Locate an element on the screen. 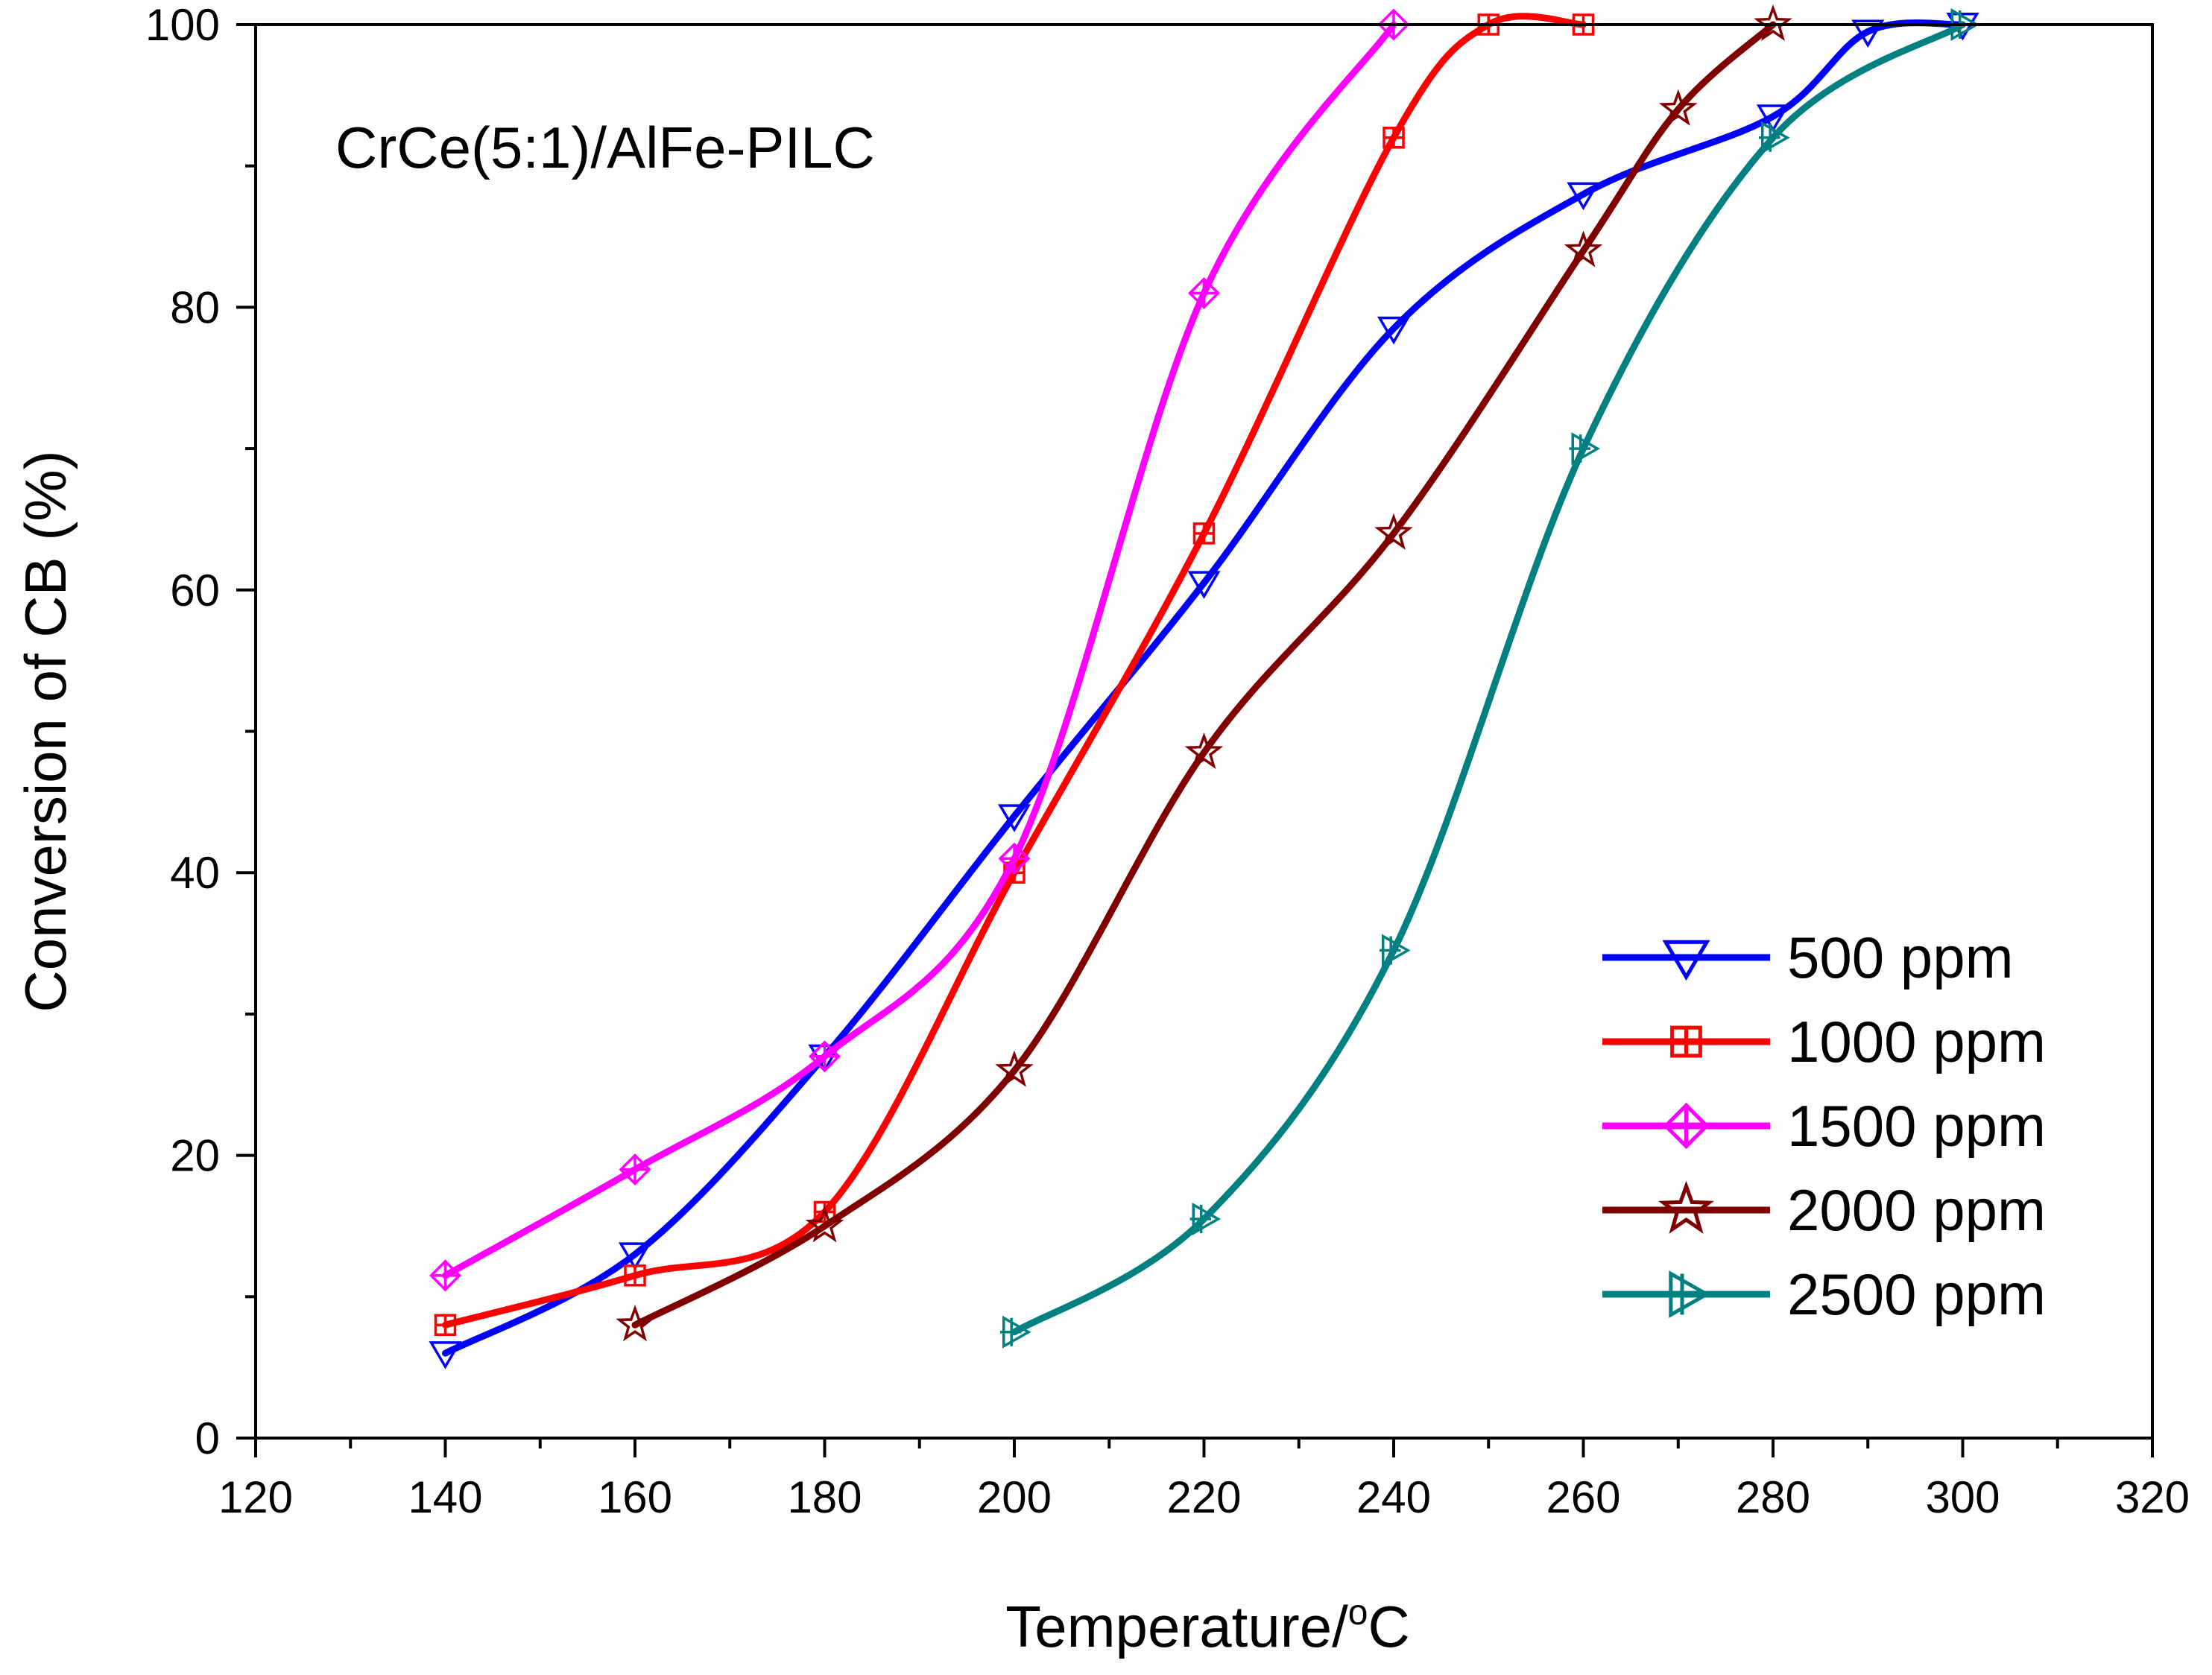 Image resolution: width=2212 pixels, height=1675 pixels. legend-label: 1000 ppm is located at coordinates (1916, 1041).